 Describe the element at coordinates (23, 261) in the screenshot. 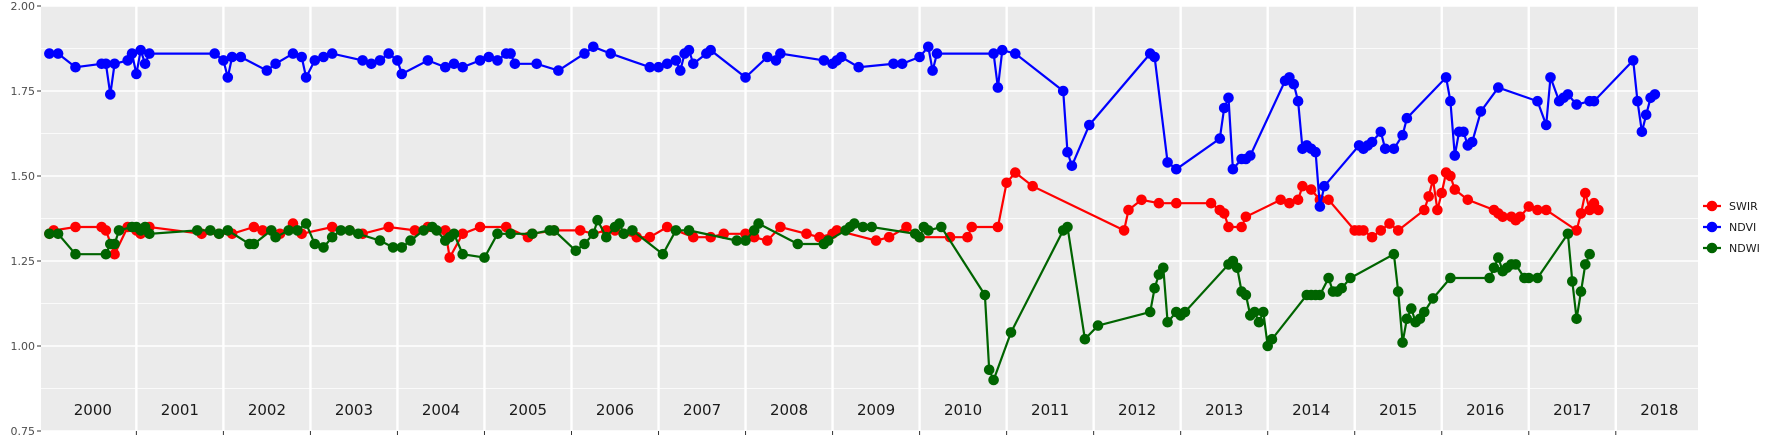

I see `y-tick-label: 1.25` at that location.